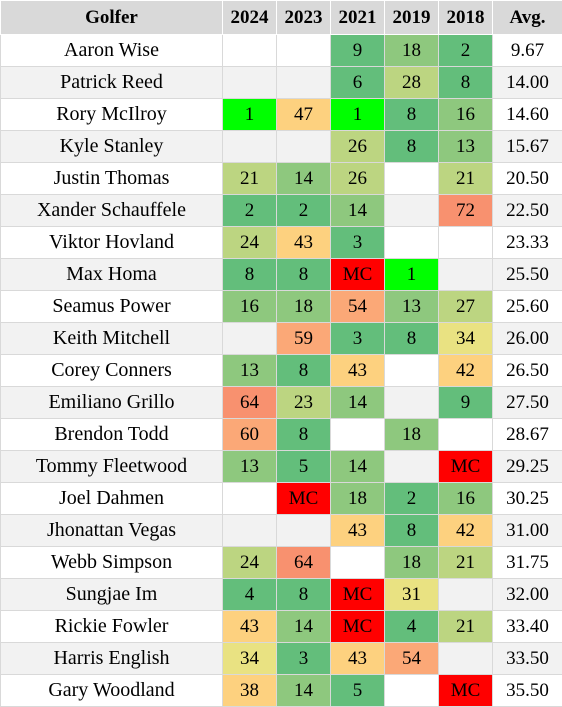 The width and height of the screenshot is (562, 707). What do you see at coordinates (250, 115) in the screenshot?
I see `finish-cell-2024: 1` at bounding box center [250, 115].